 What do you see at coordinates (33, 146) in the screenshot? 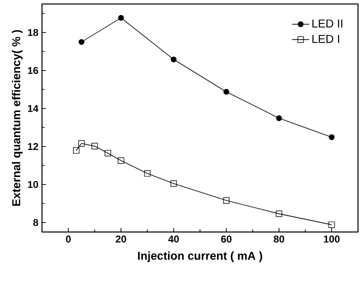
I see `y-tick-label: 12` at bounding box center [33, 146].